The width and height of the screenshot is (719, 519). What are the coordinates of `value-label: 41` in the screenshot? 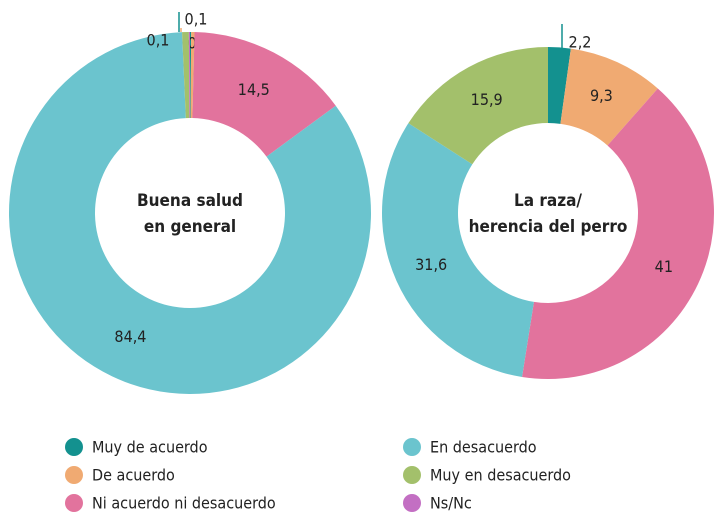 It's located at (664, 266).